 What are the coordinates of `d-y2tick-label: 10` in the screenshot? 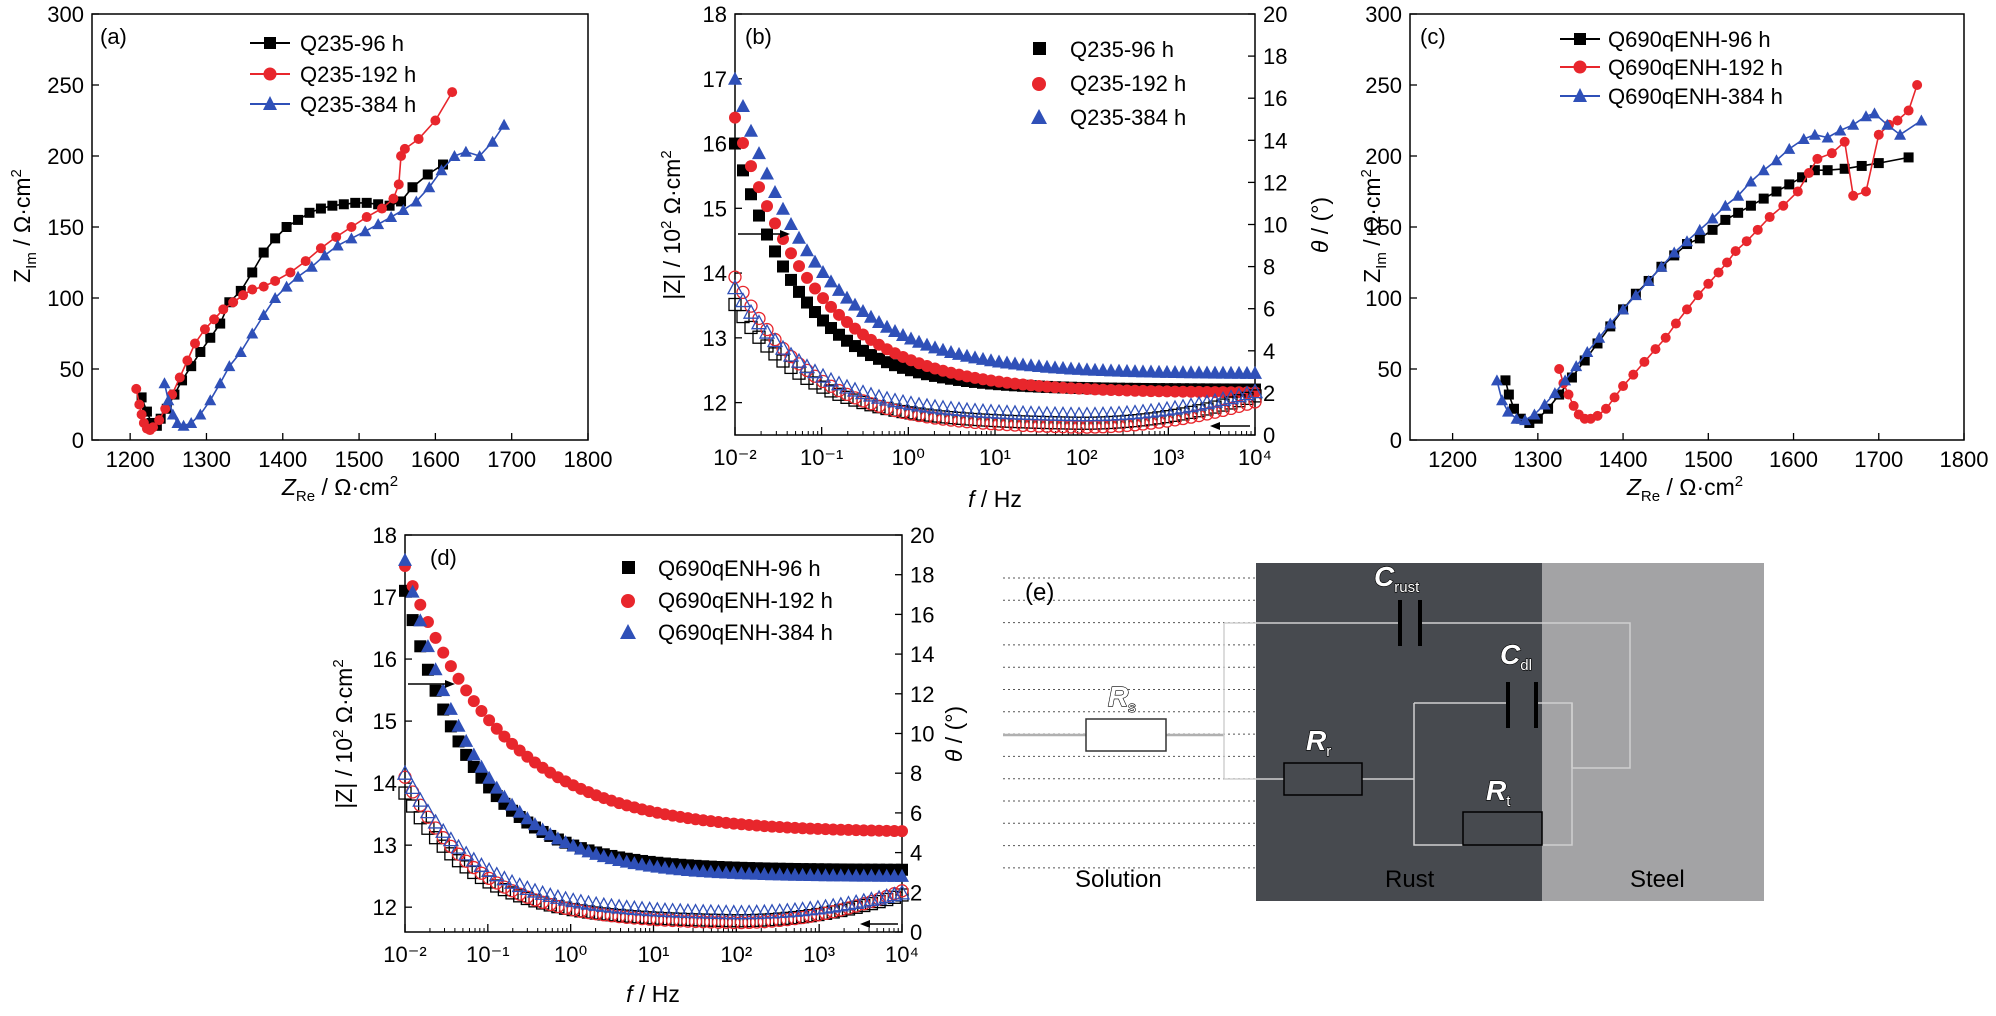 It's located at (922, 734).